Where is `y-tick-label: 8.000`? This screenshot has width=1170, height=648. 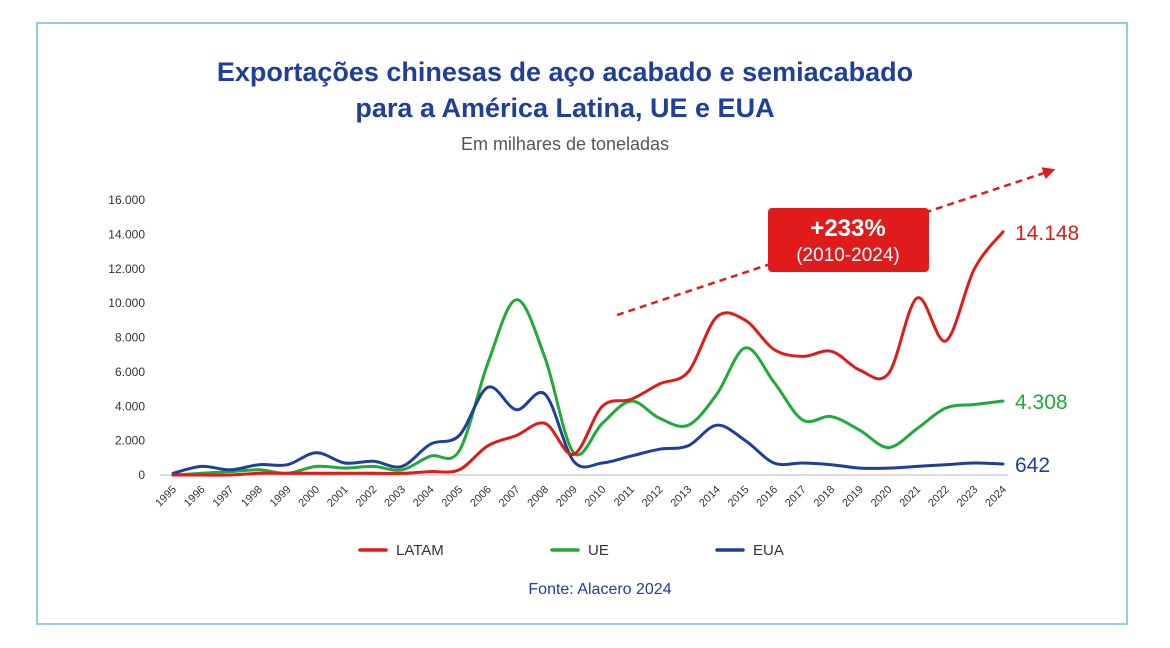
y-tick-label: 8.000 is located at coordinates (130, 338).